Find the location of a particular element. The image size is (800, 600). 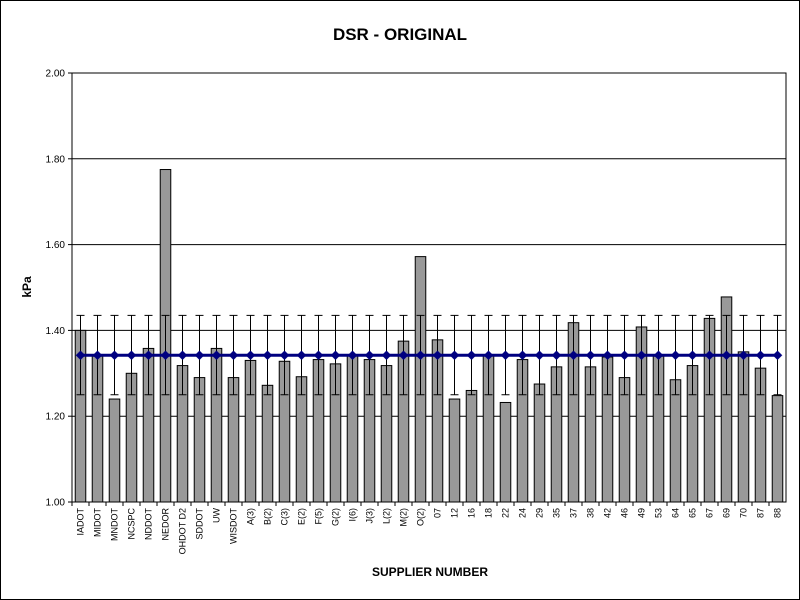

category-label: 65 is located at coordinates (693, 513).